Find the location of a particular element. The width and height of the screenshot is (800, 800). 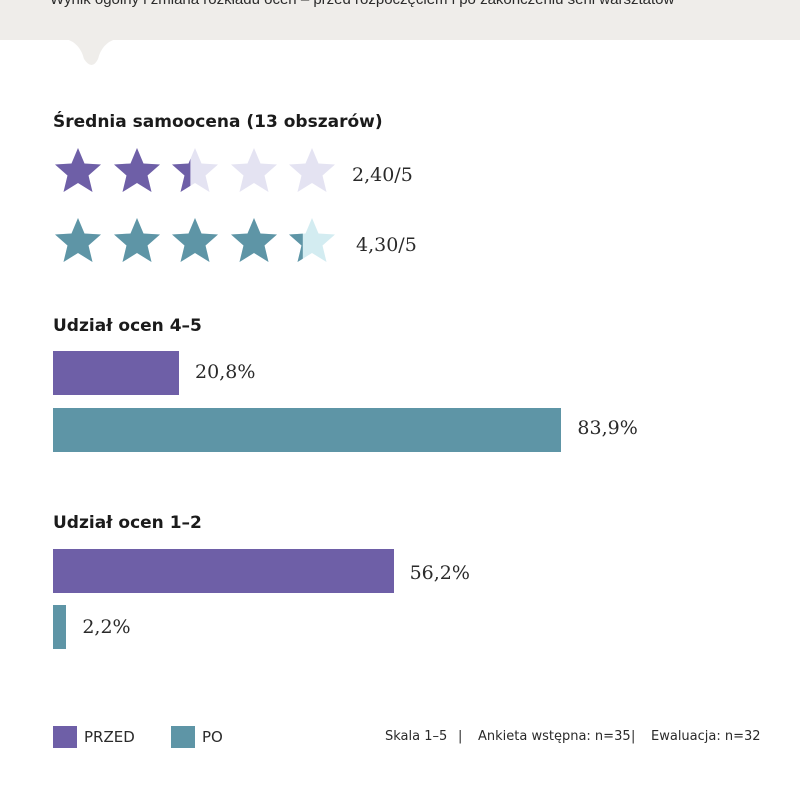

footnote-pre-survey: Ankieta wstępna: n=35 is located at coordinates (554, 736).